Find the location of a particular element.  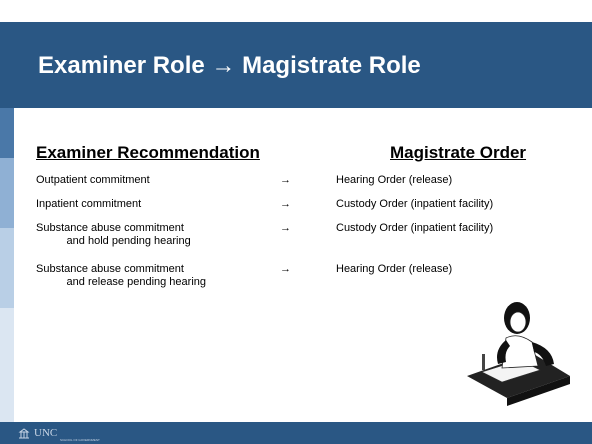

logo-icon is located at coordinates (24, 433).